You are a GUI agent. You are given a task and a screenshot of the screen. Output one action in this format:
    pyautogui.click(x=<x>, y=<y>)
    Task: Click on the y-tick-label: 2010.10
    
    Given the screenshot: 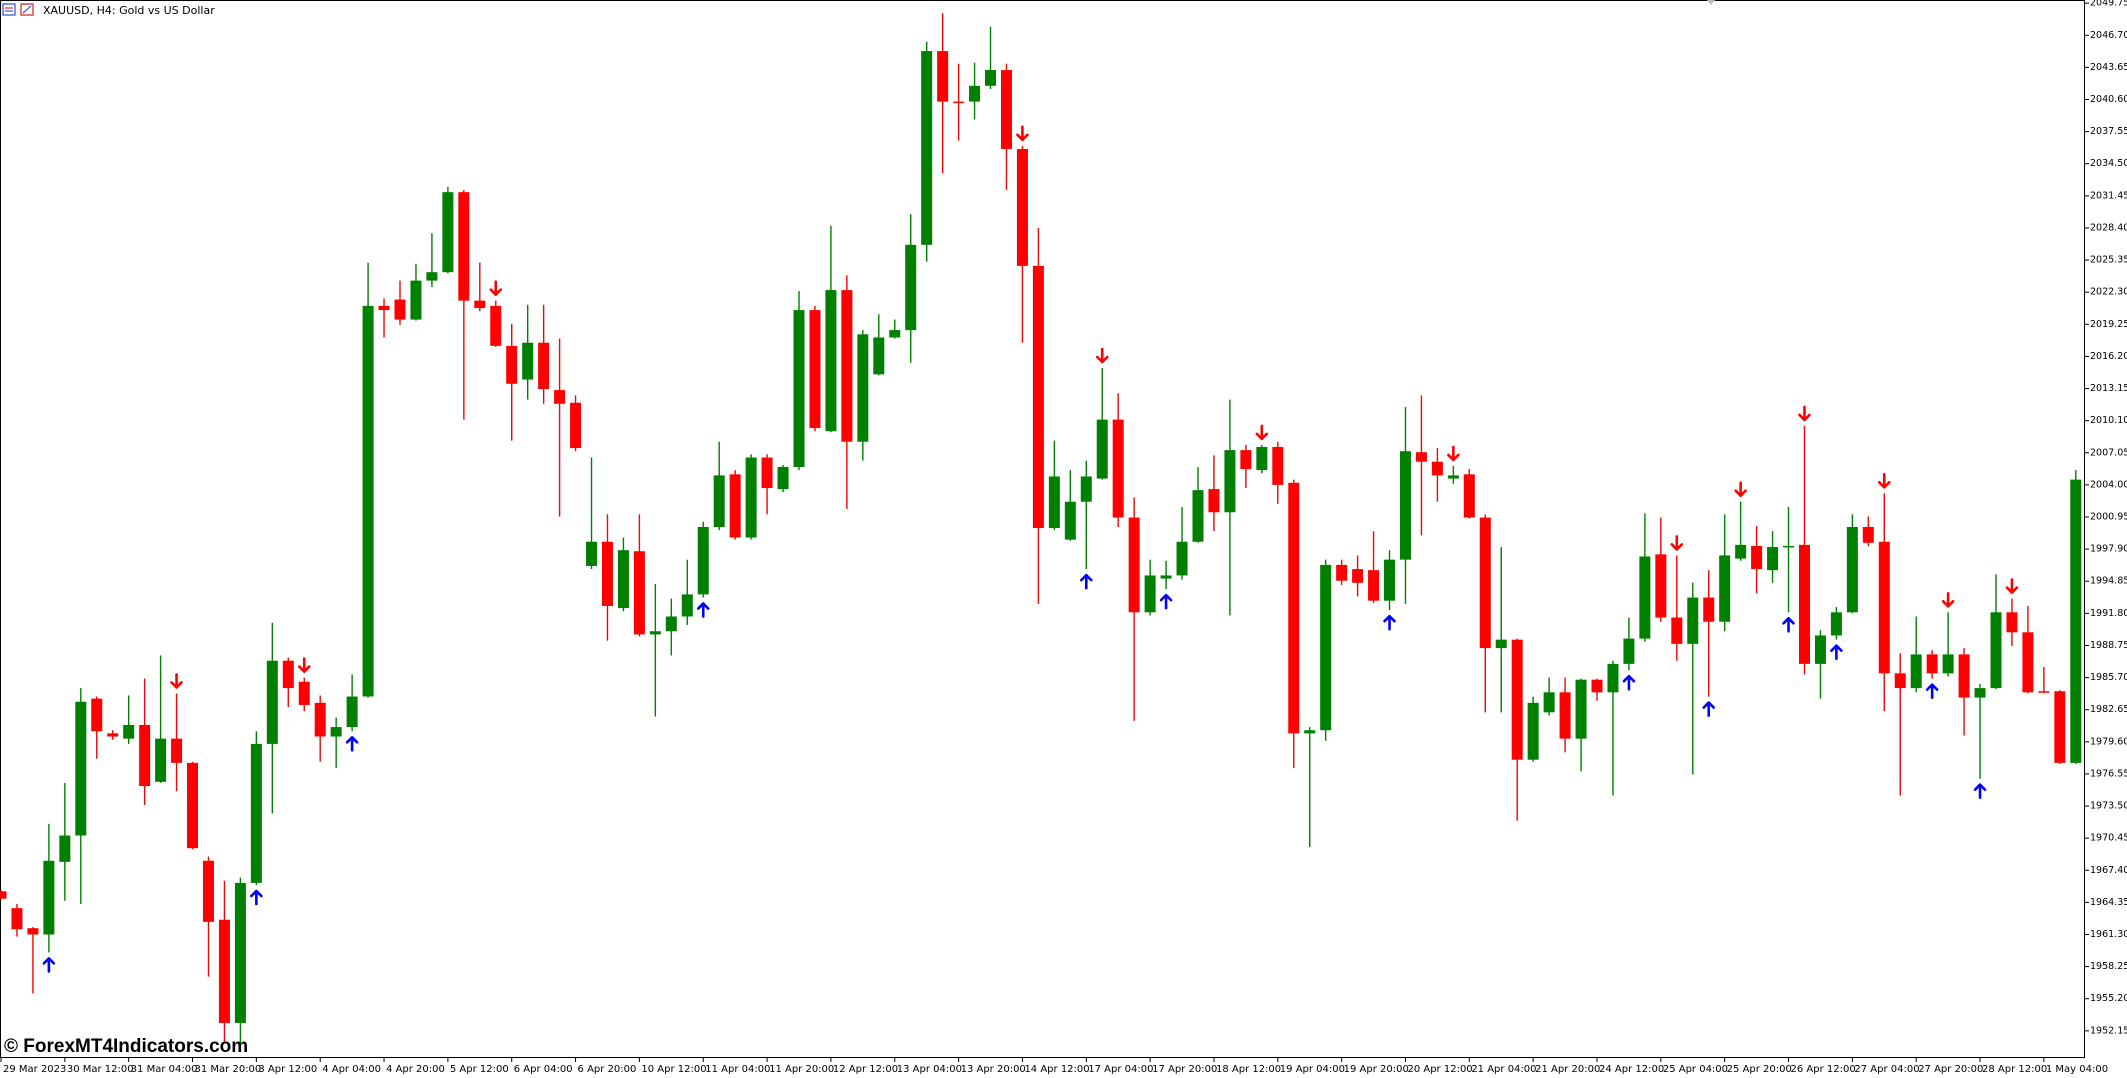 What is the action you would take?
    pyautogui.click(x=2108, y=420)
    